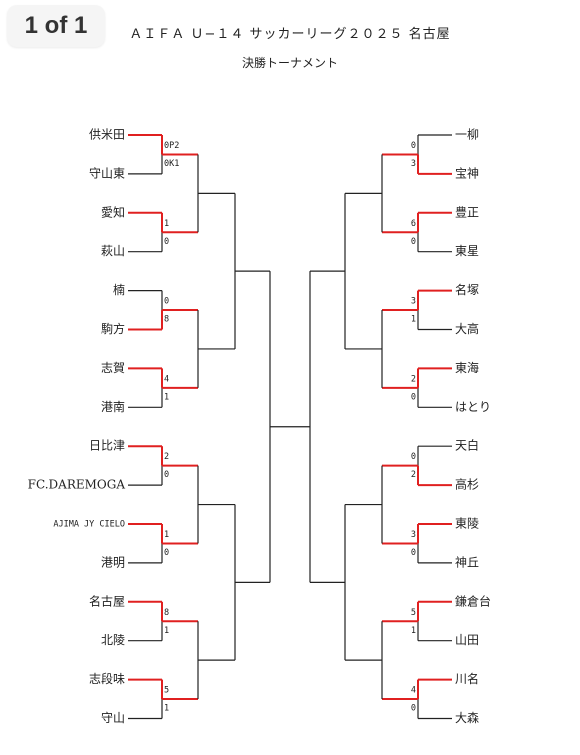  What do you see at coordinates (467, 524) in the screenshot?
I see `right-team-label: 東陵` at bounding box center [467, 524].